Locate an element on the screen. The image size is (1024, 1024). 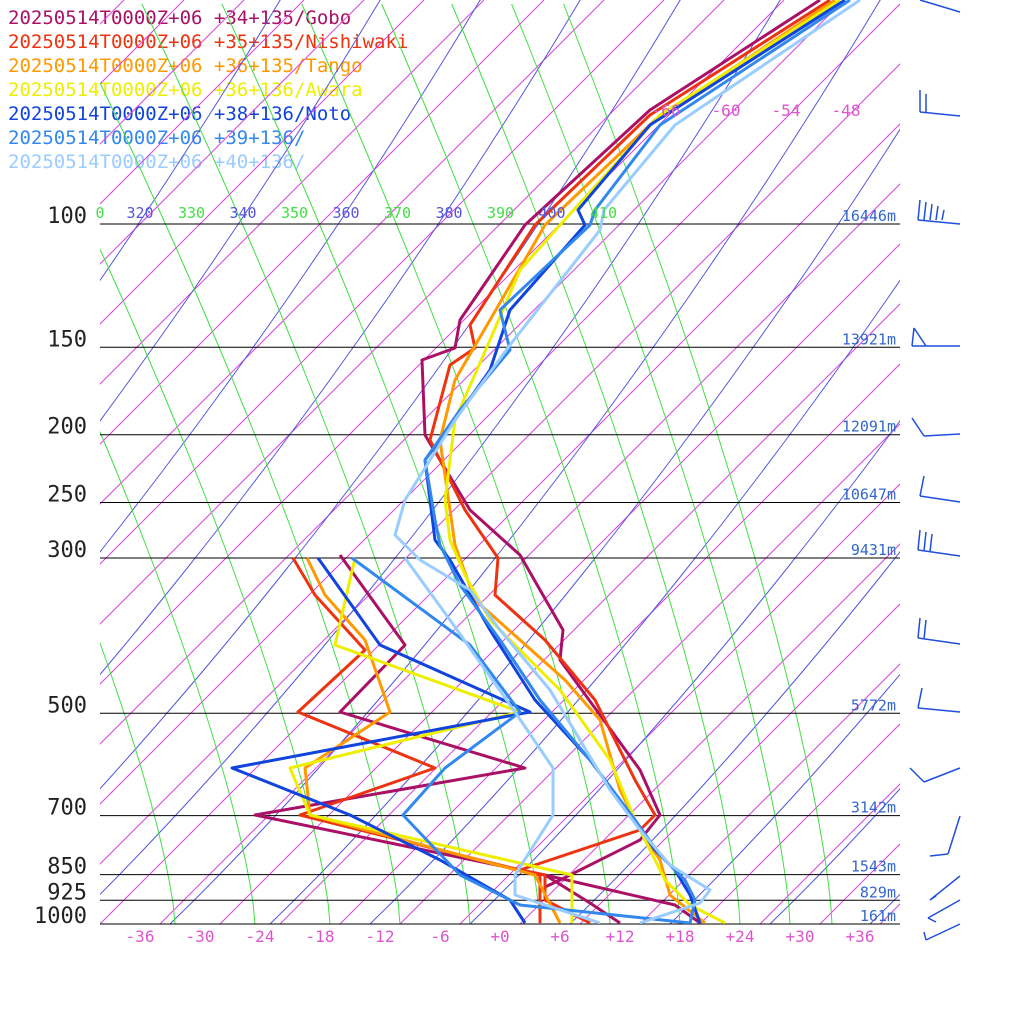
height-label: 829m is located at coordinates (878, 892).